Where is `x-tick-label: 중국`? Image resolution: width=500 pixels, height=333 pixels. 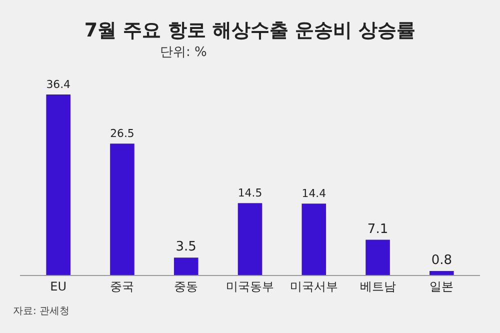
x-tick-label: 중국 is located at coordinates (122, 286).